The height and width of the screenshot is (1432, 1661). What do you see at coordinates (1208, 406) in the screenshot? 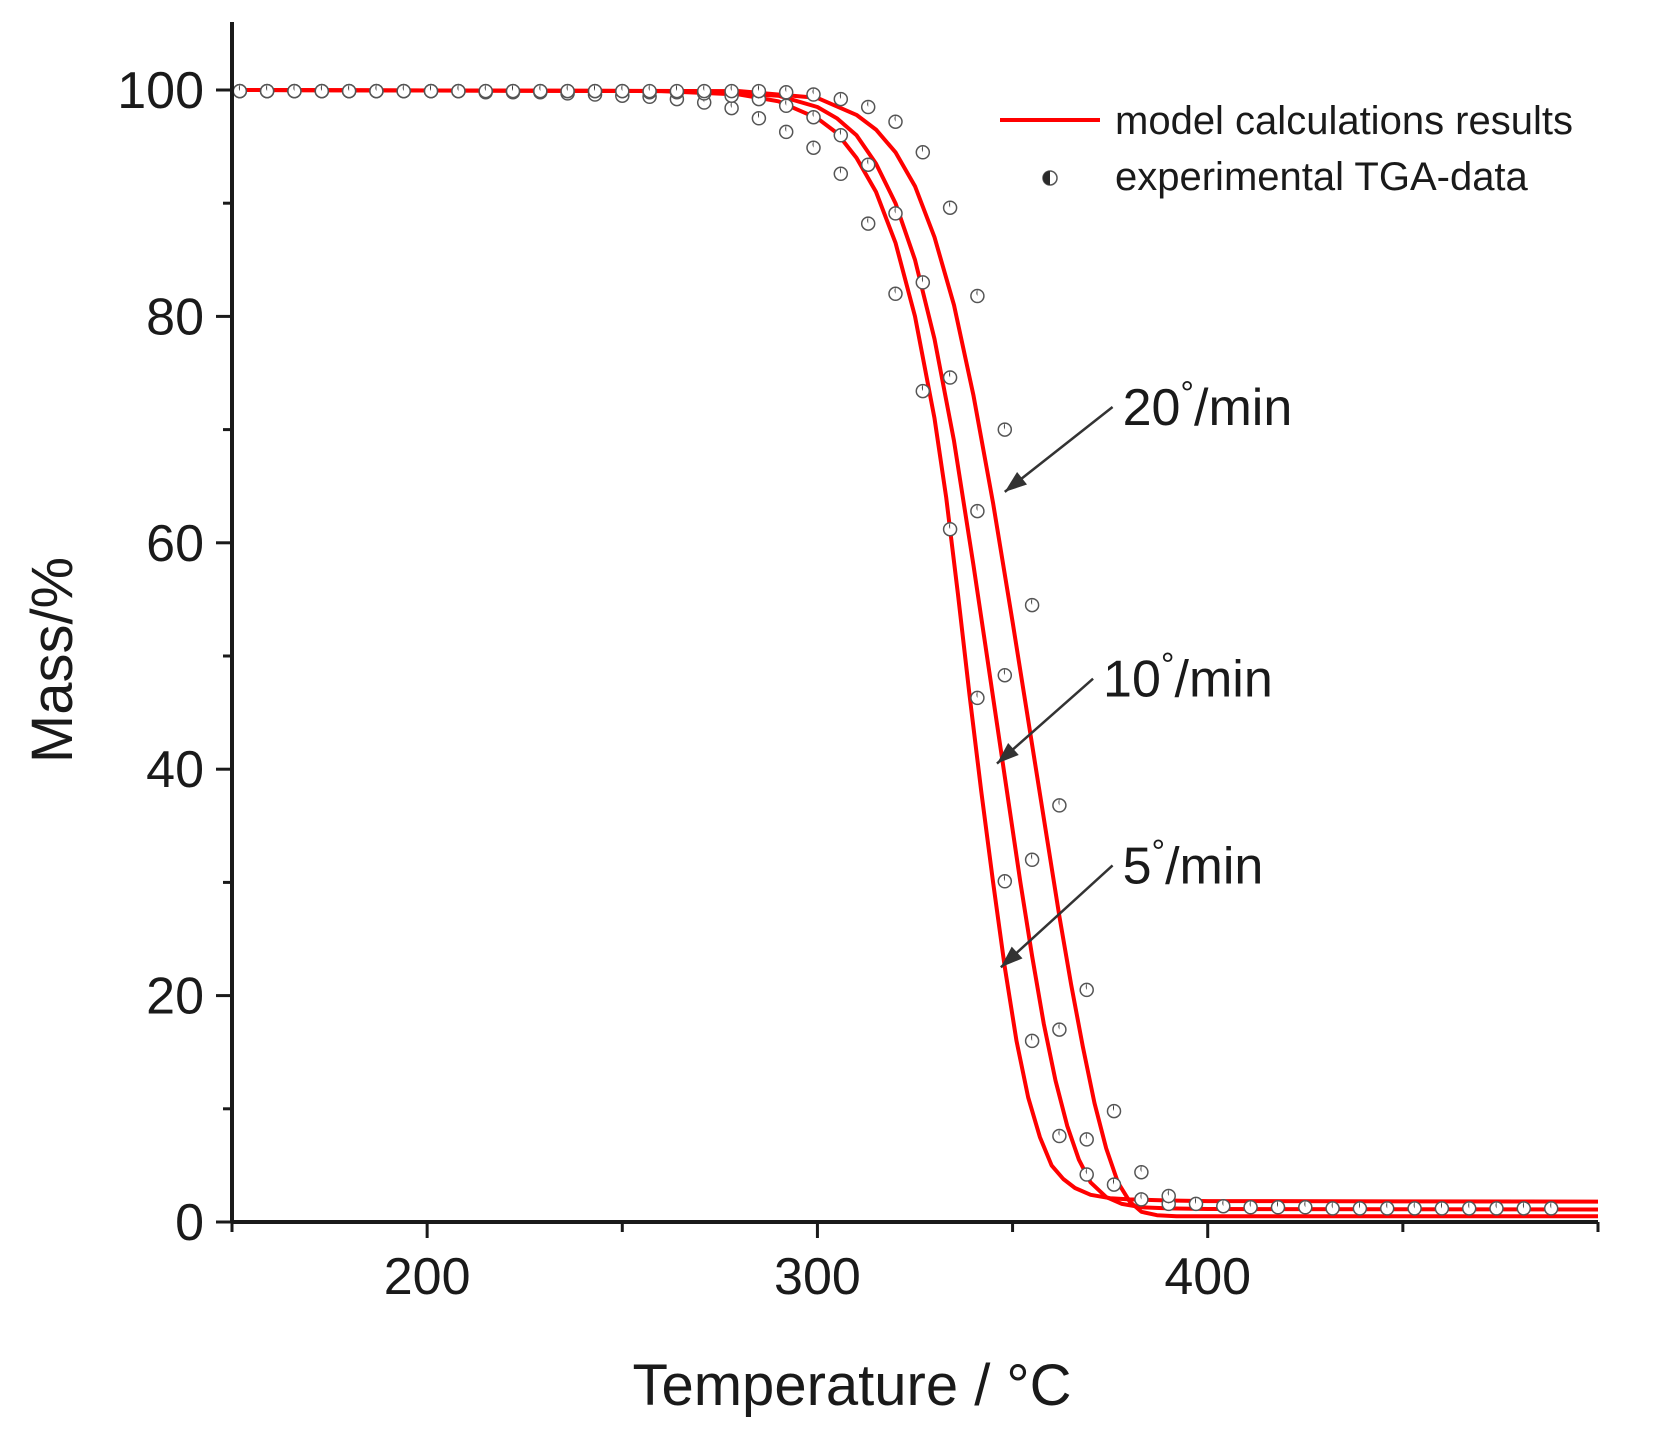
I see `rate-label: 20°/min` at bounding box center [1208, 406].